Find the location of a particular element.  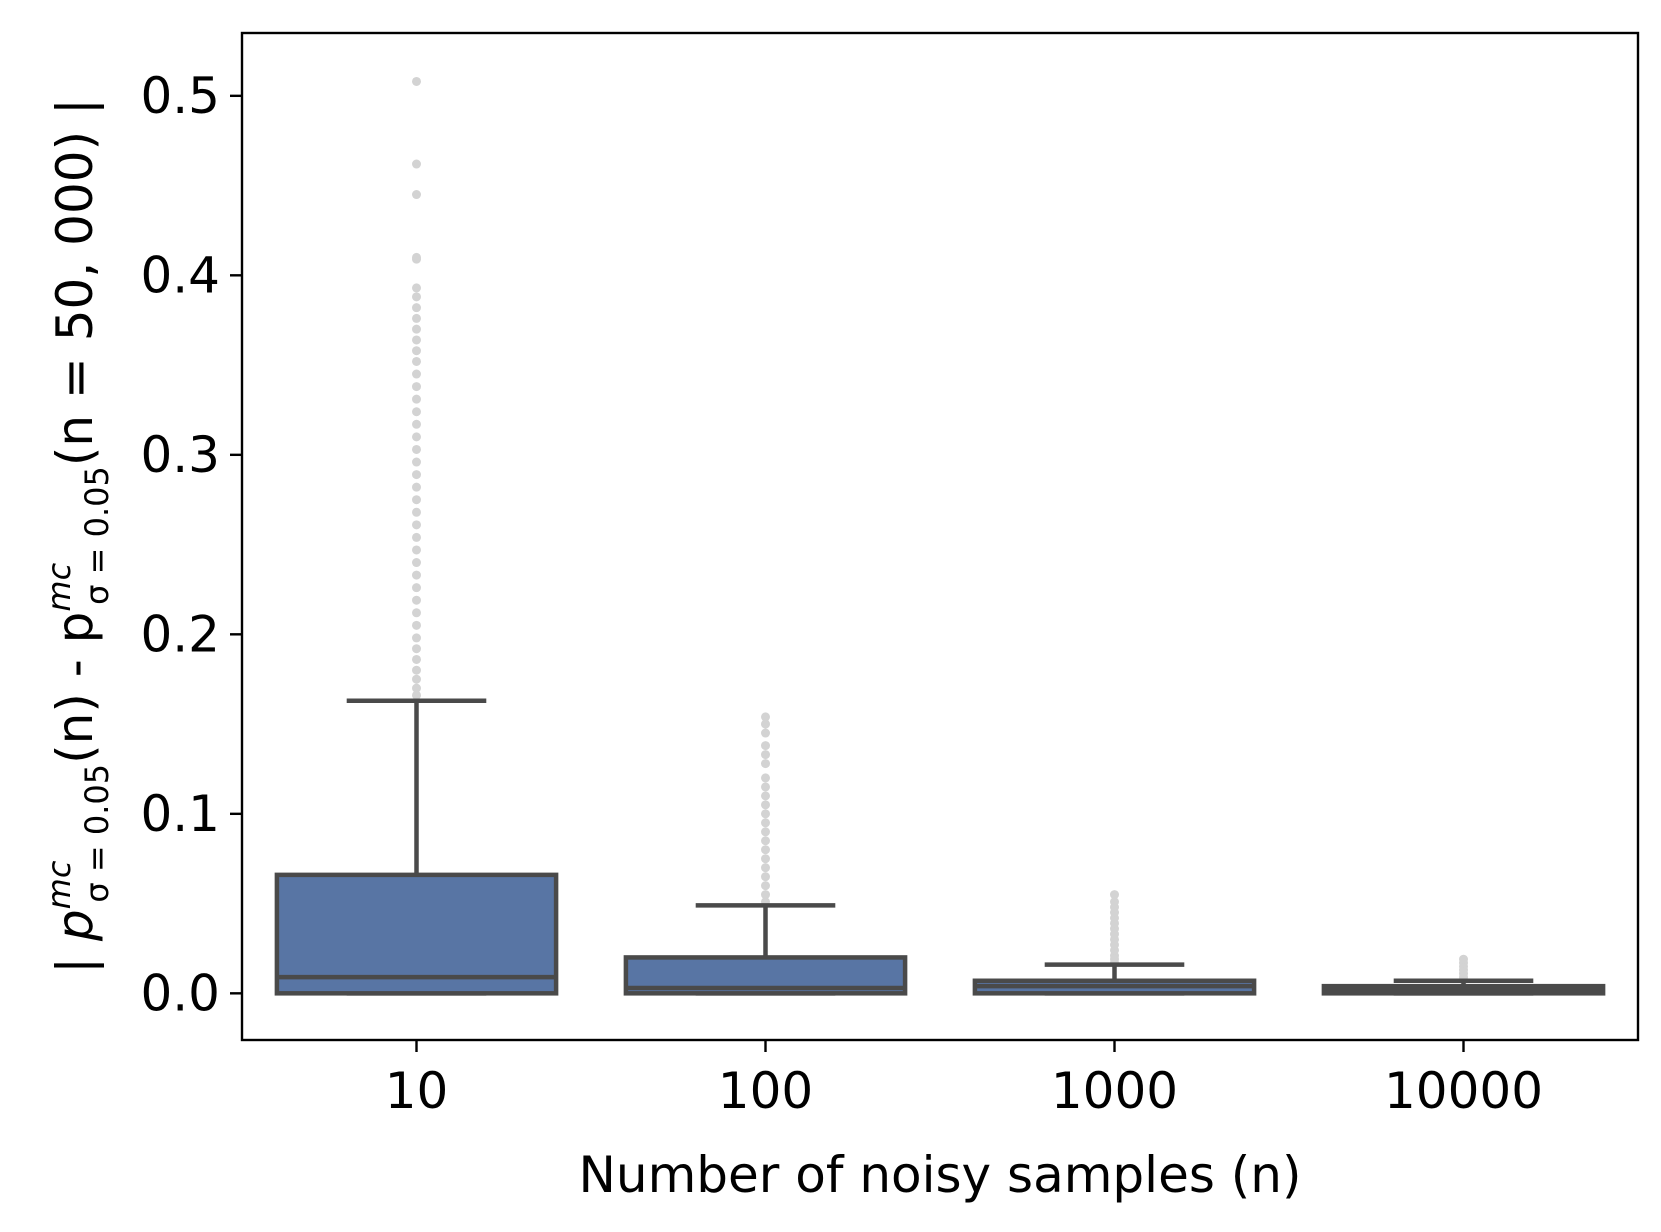

y-label-sub1: σ = 0.05 is located at coordinates (97, 833).